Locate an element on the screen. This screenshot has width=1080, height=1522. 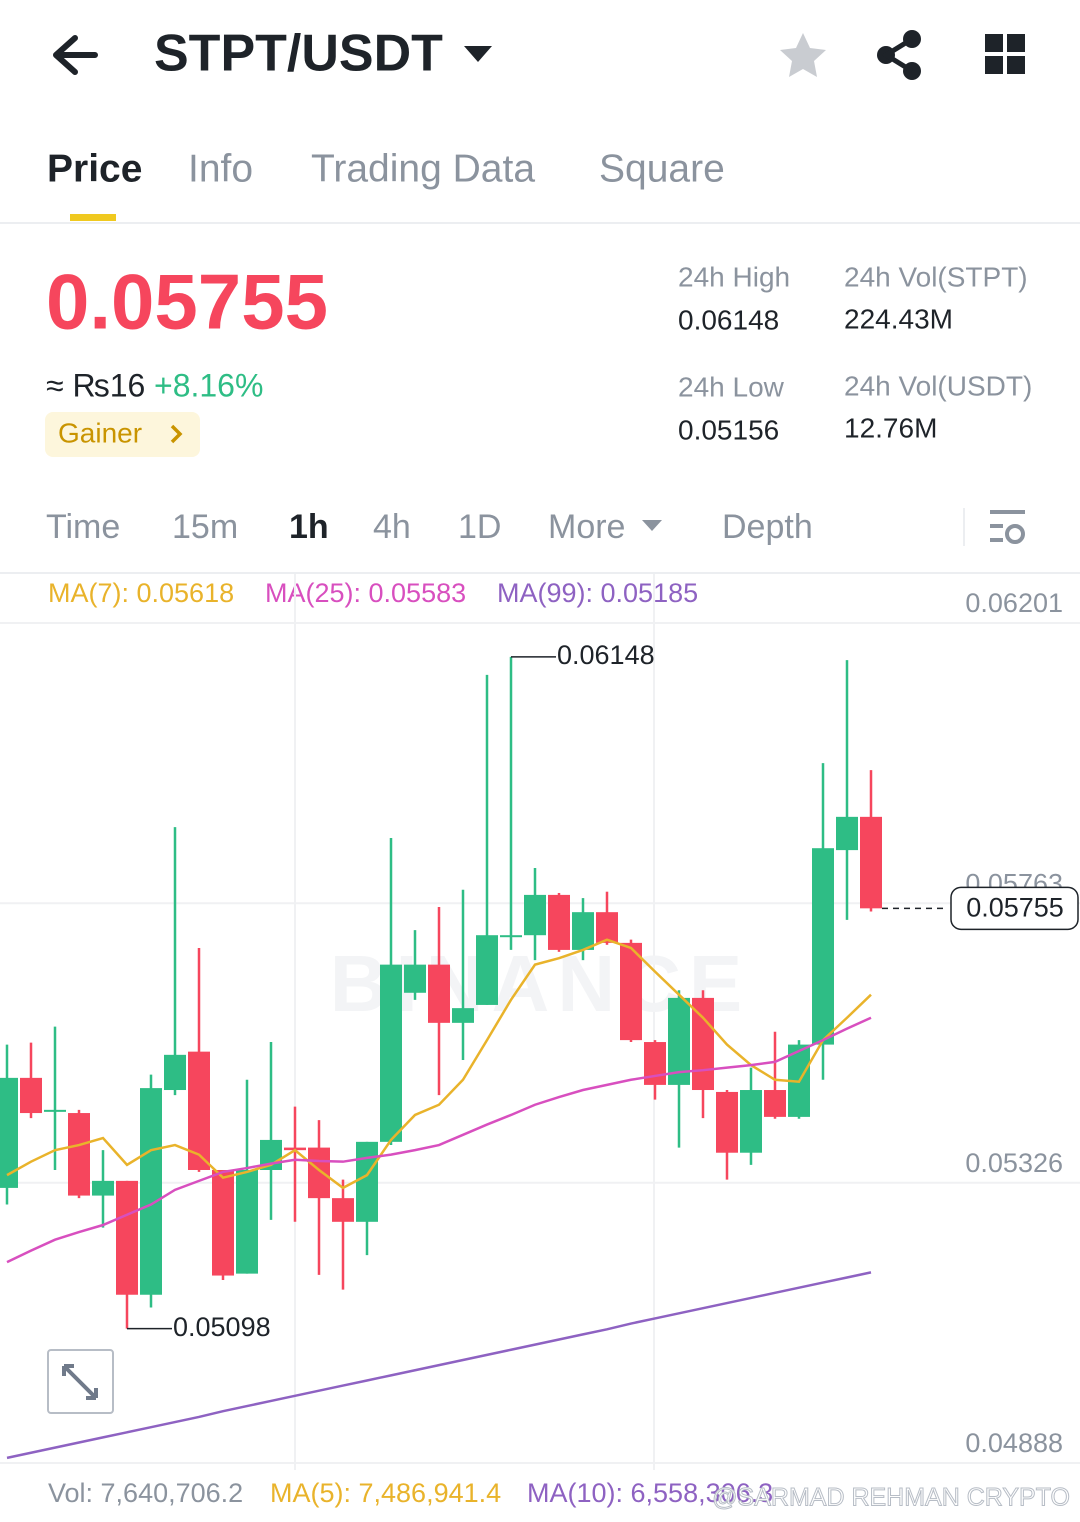
tab: Square is located at coordinates (662, 168).